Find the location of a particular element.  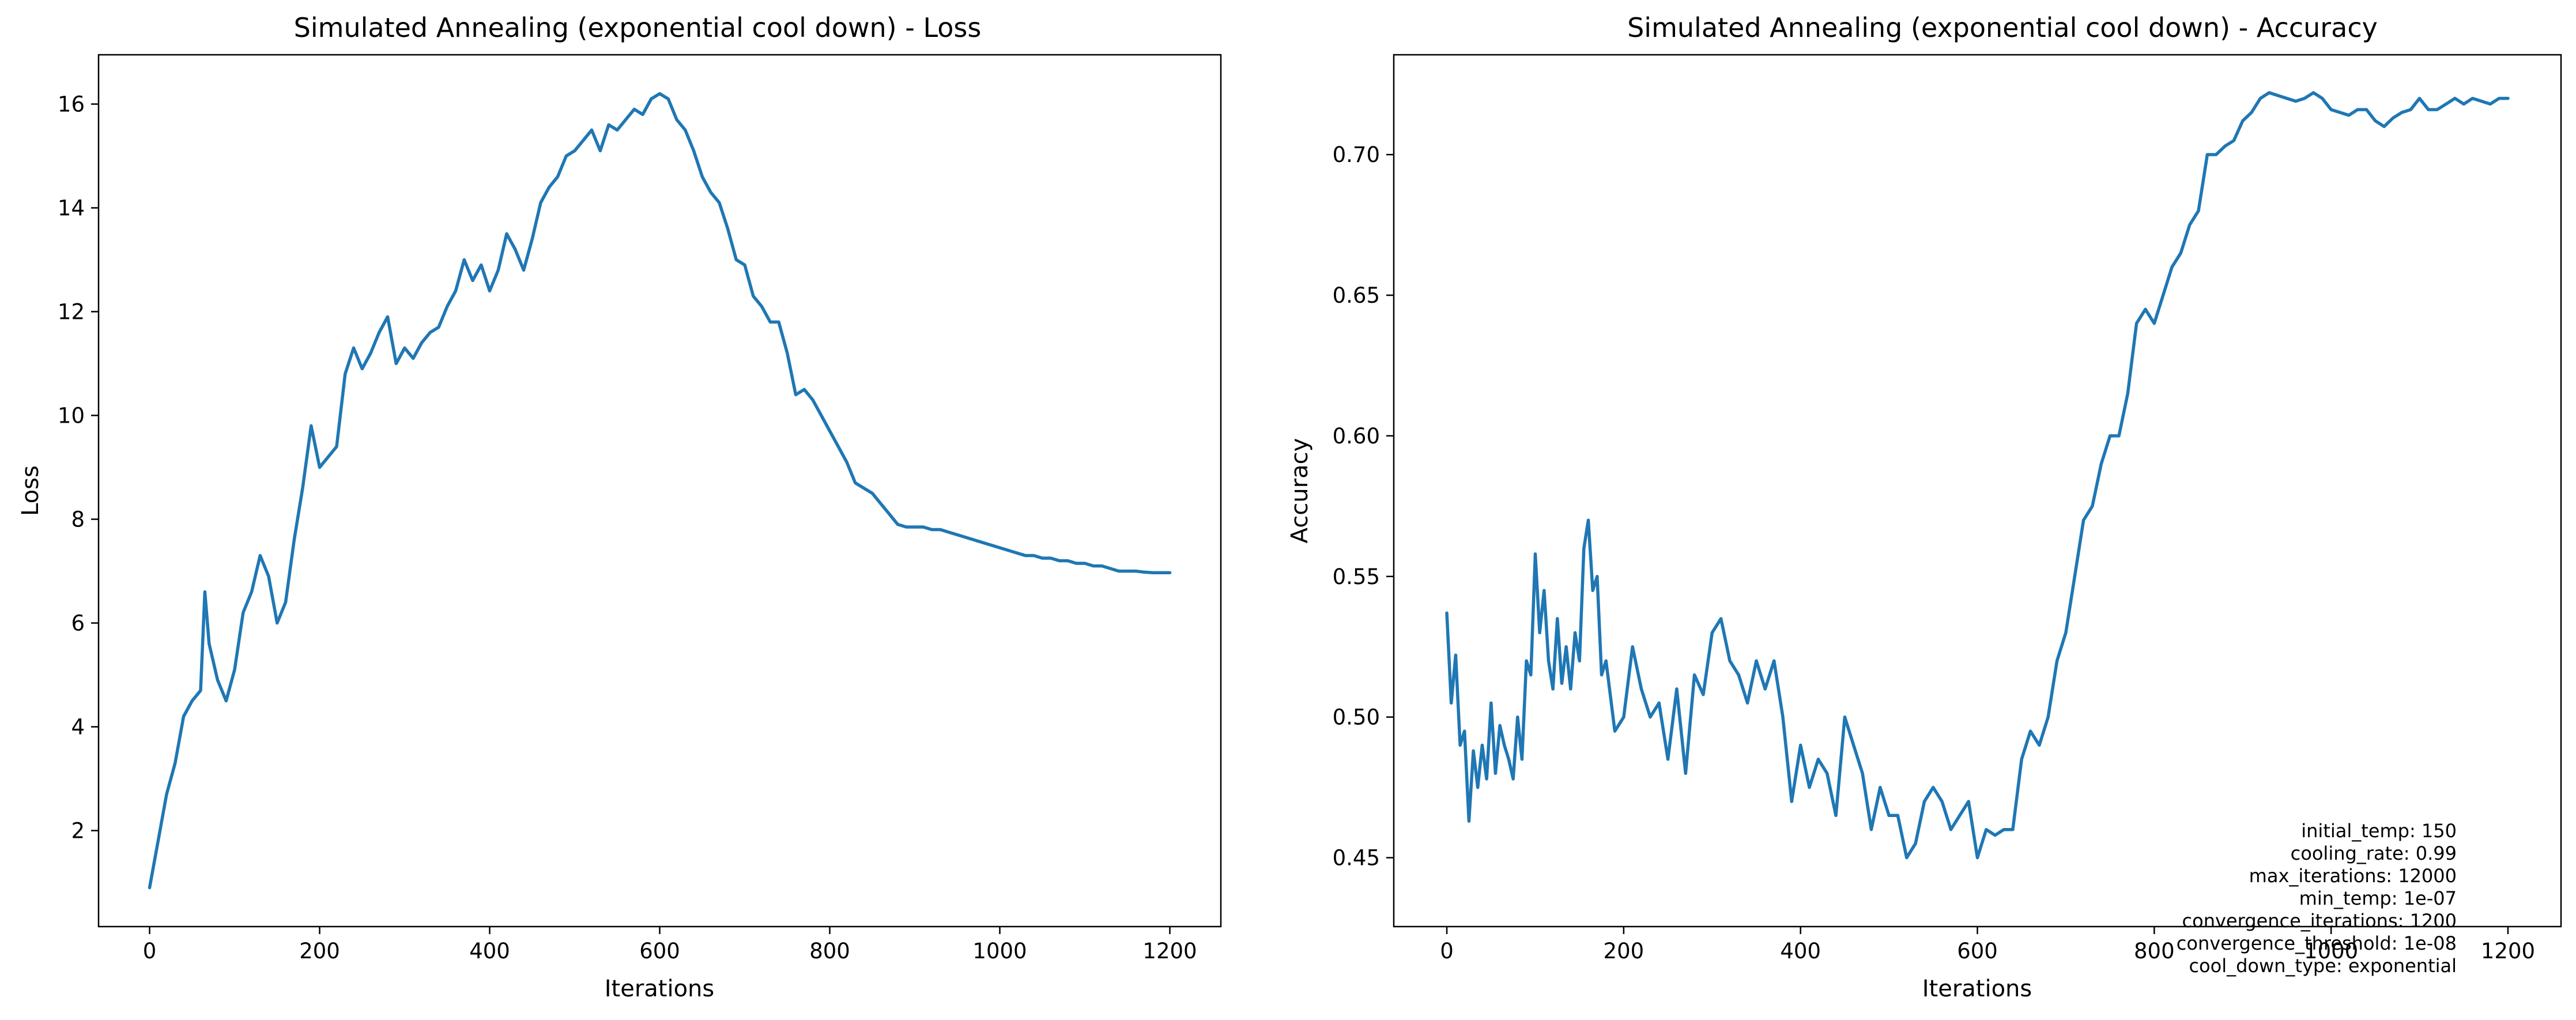

loss-x-tick-label: 0 is located at coordinates (150, 951).